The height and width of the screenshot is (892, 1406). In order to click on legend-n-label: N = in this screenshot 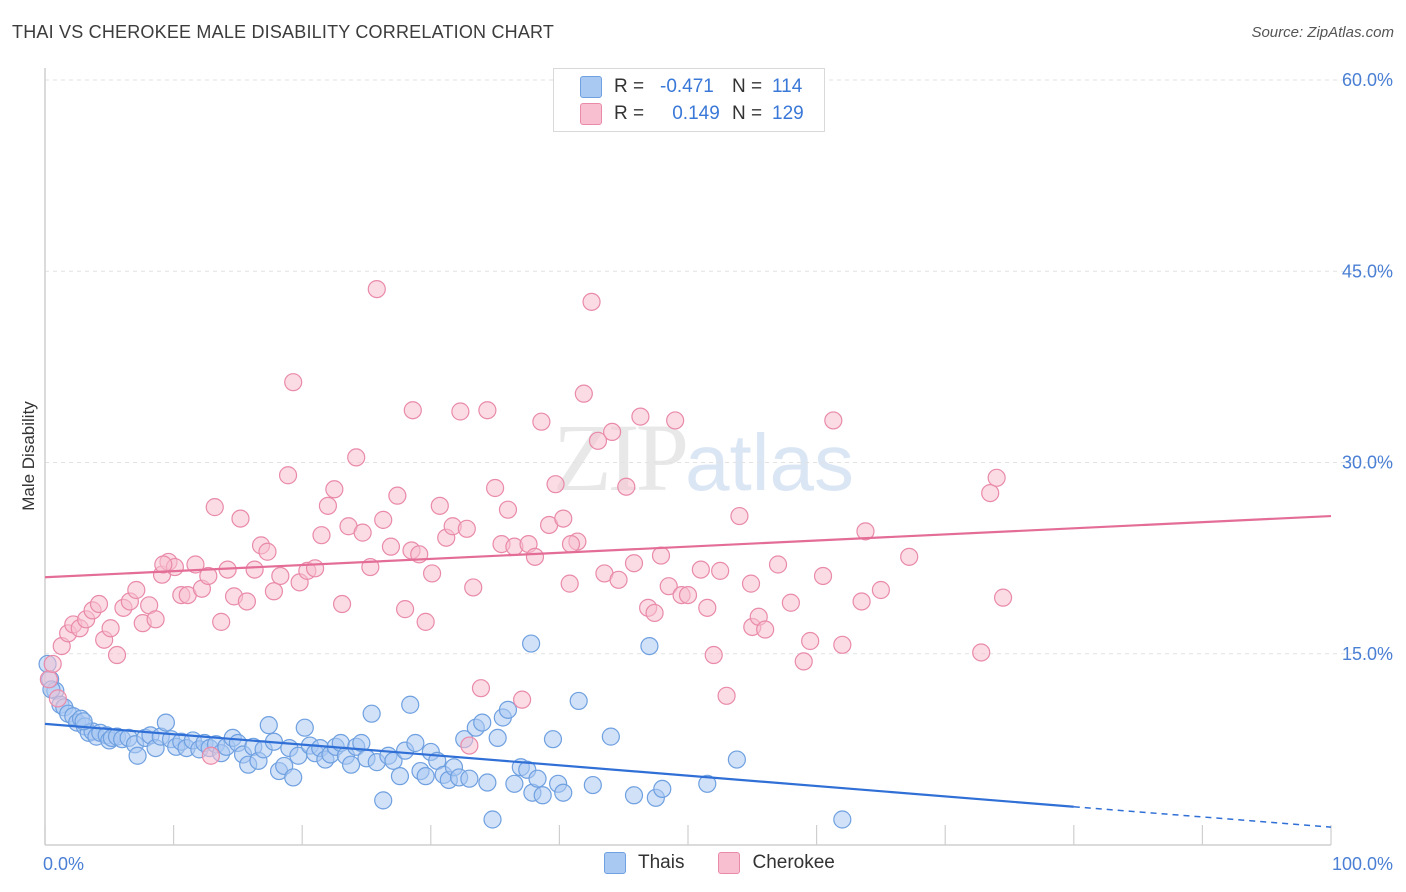, I will do `click(747, 86)`.